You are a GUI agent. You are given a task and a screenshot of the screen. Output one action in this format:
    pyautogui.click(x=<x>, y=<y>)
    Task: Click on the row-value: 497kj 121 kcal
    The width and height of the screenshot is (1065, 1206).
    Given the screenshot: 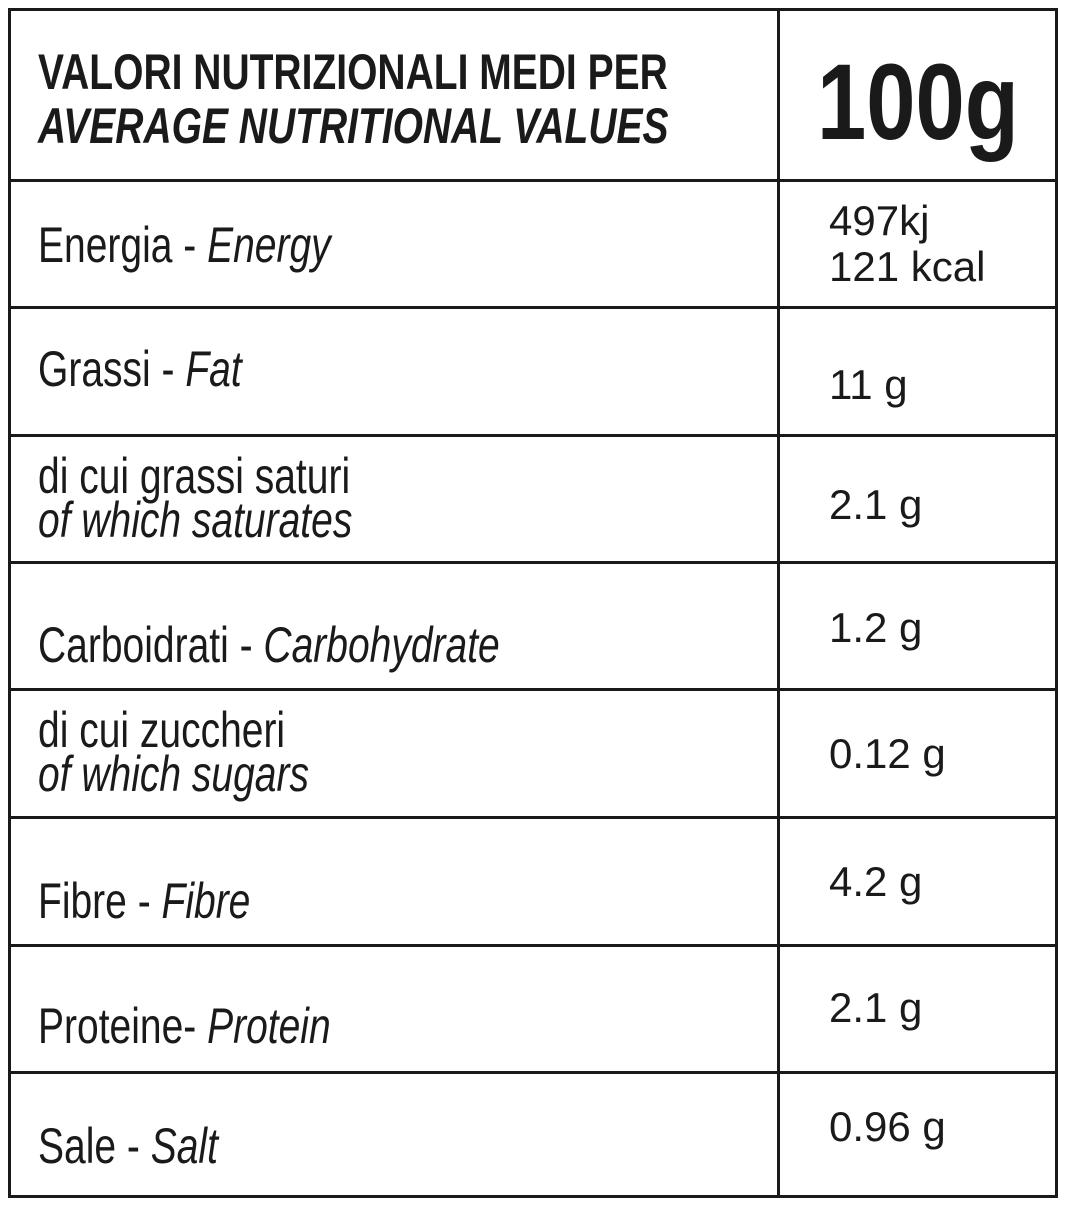 What is the action you would take?
    pyautogui.click(x=907, y=244)
    